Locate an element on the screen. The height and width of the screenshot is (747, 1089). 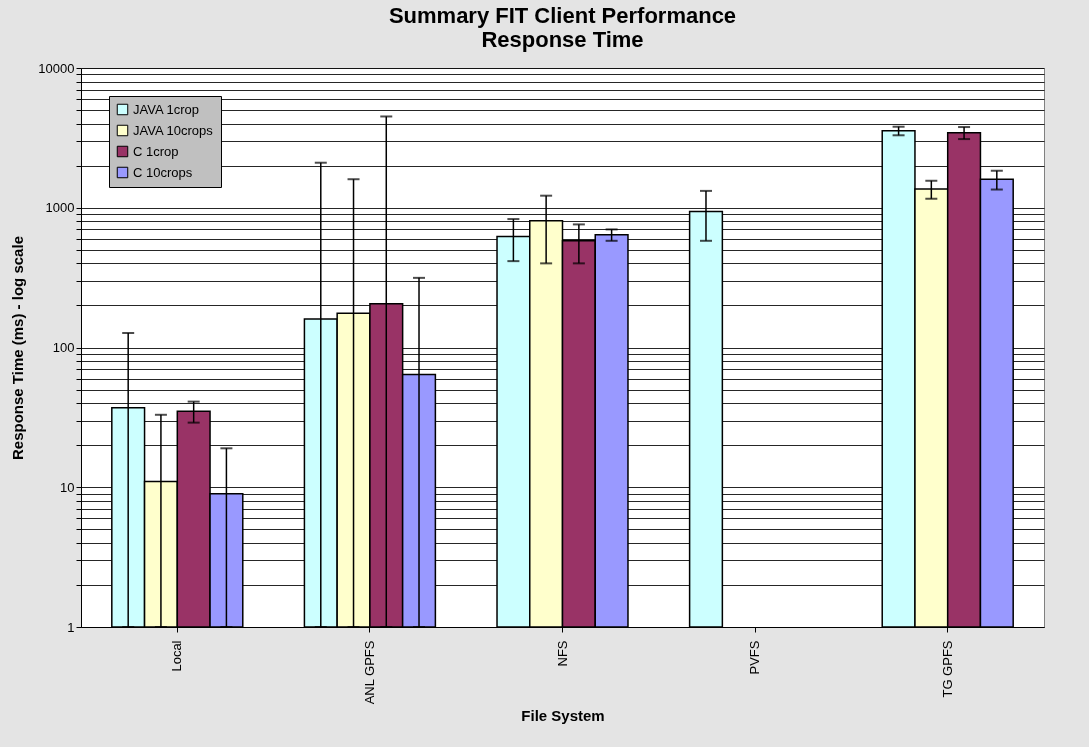
chart-title: Summary FIT Client Performance is located at coordinates (562, 15).